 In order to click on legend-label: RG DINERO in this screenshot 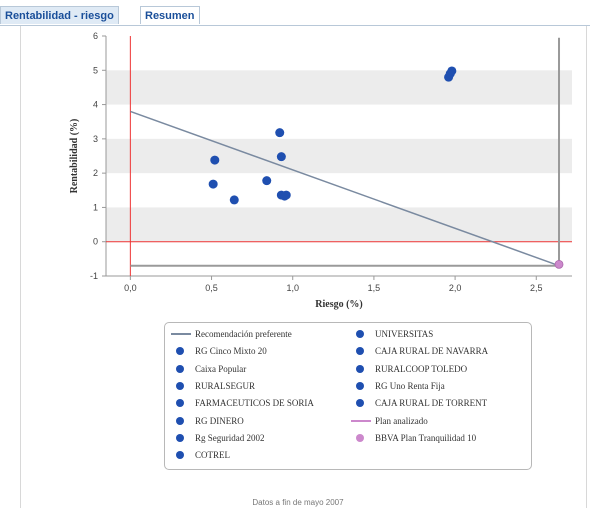, I will do `click(219, 420)`.